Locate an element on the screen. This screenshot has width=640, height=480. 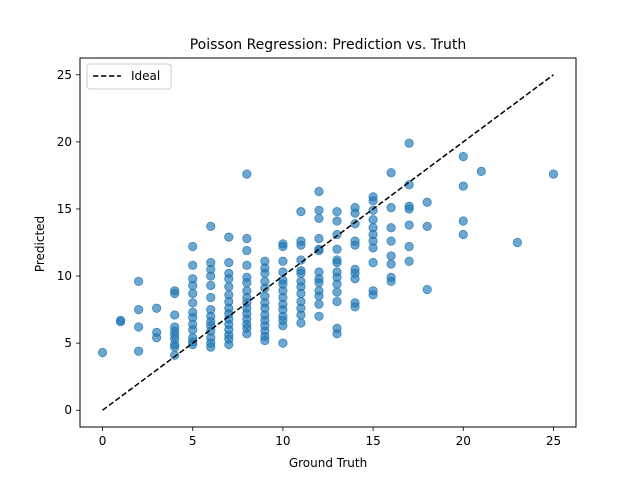
x-axis-label: Ground Truth is located at coordinates (328, 463).